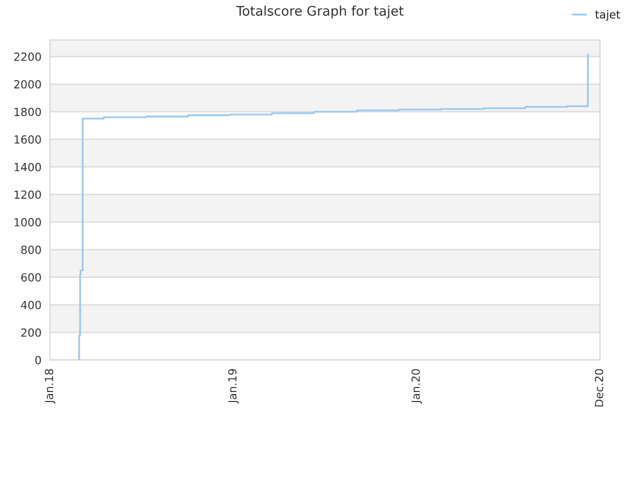 The height and width of the screenshot is (480, 640). What do you see at coordinates (31, 277) in the screenshot?
I see `y-tick-label: 600` at bounding box center [31, 277].